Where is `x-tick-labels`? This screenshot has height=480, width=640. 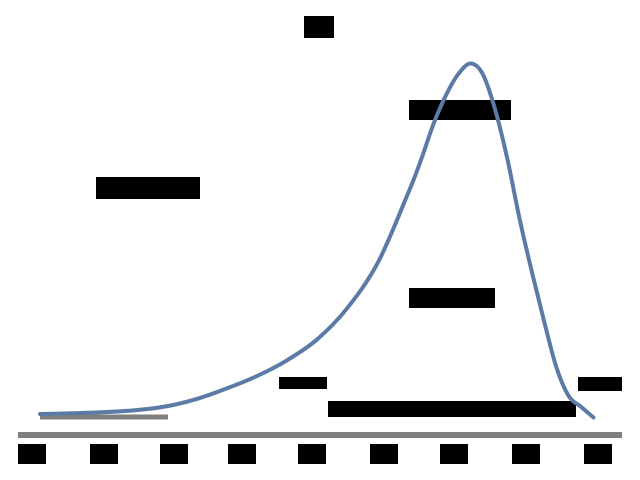 x-tick-labels is located at coordinates (315, 454).